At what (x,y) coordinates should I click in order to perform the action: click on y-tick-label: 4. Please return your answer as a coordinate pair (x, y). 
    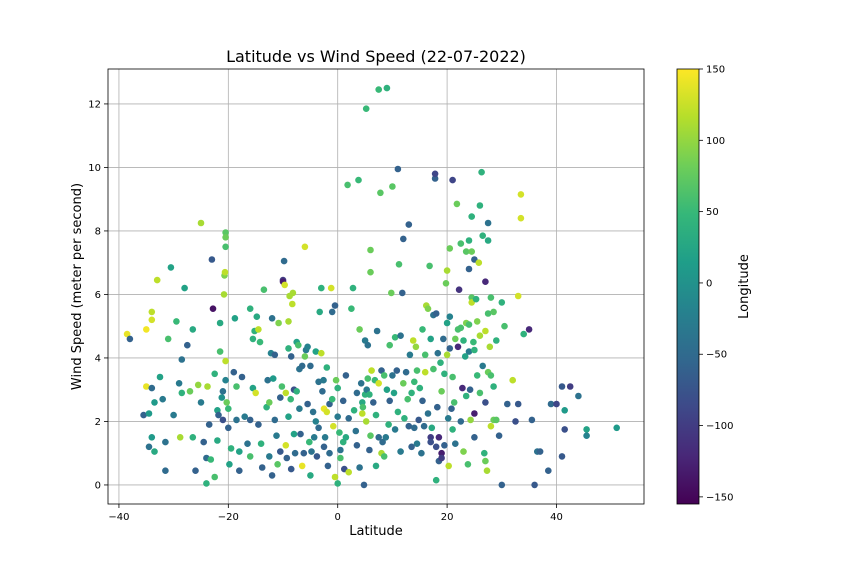
    Looking at the image, I should click on (98, 358).